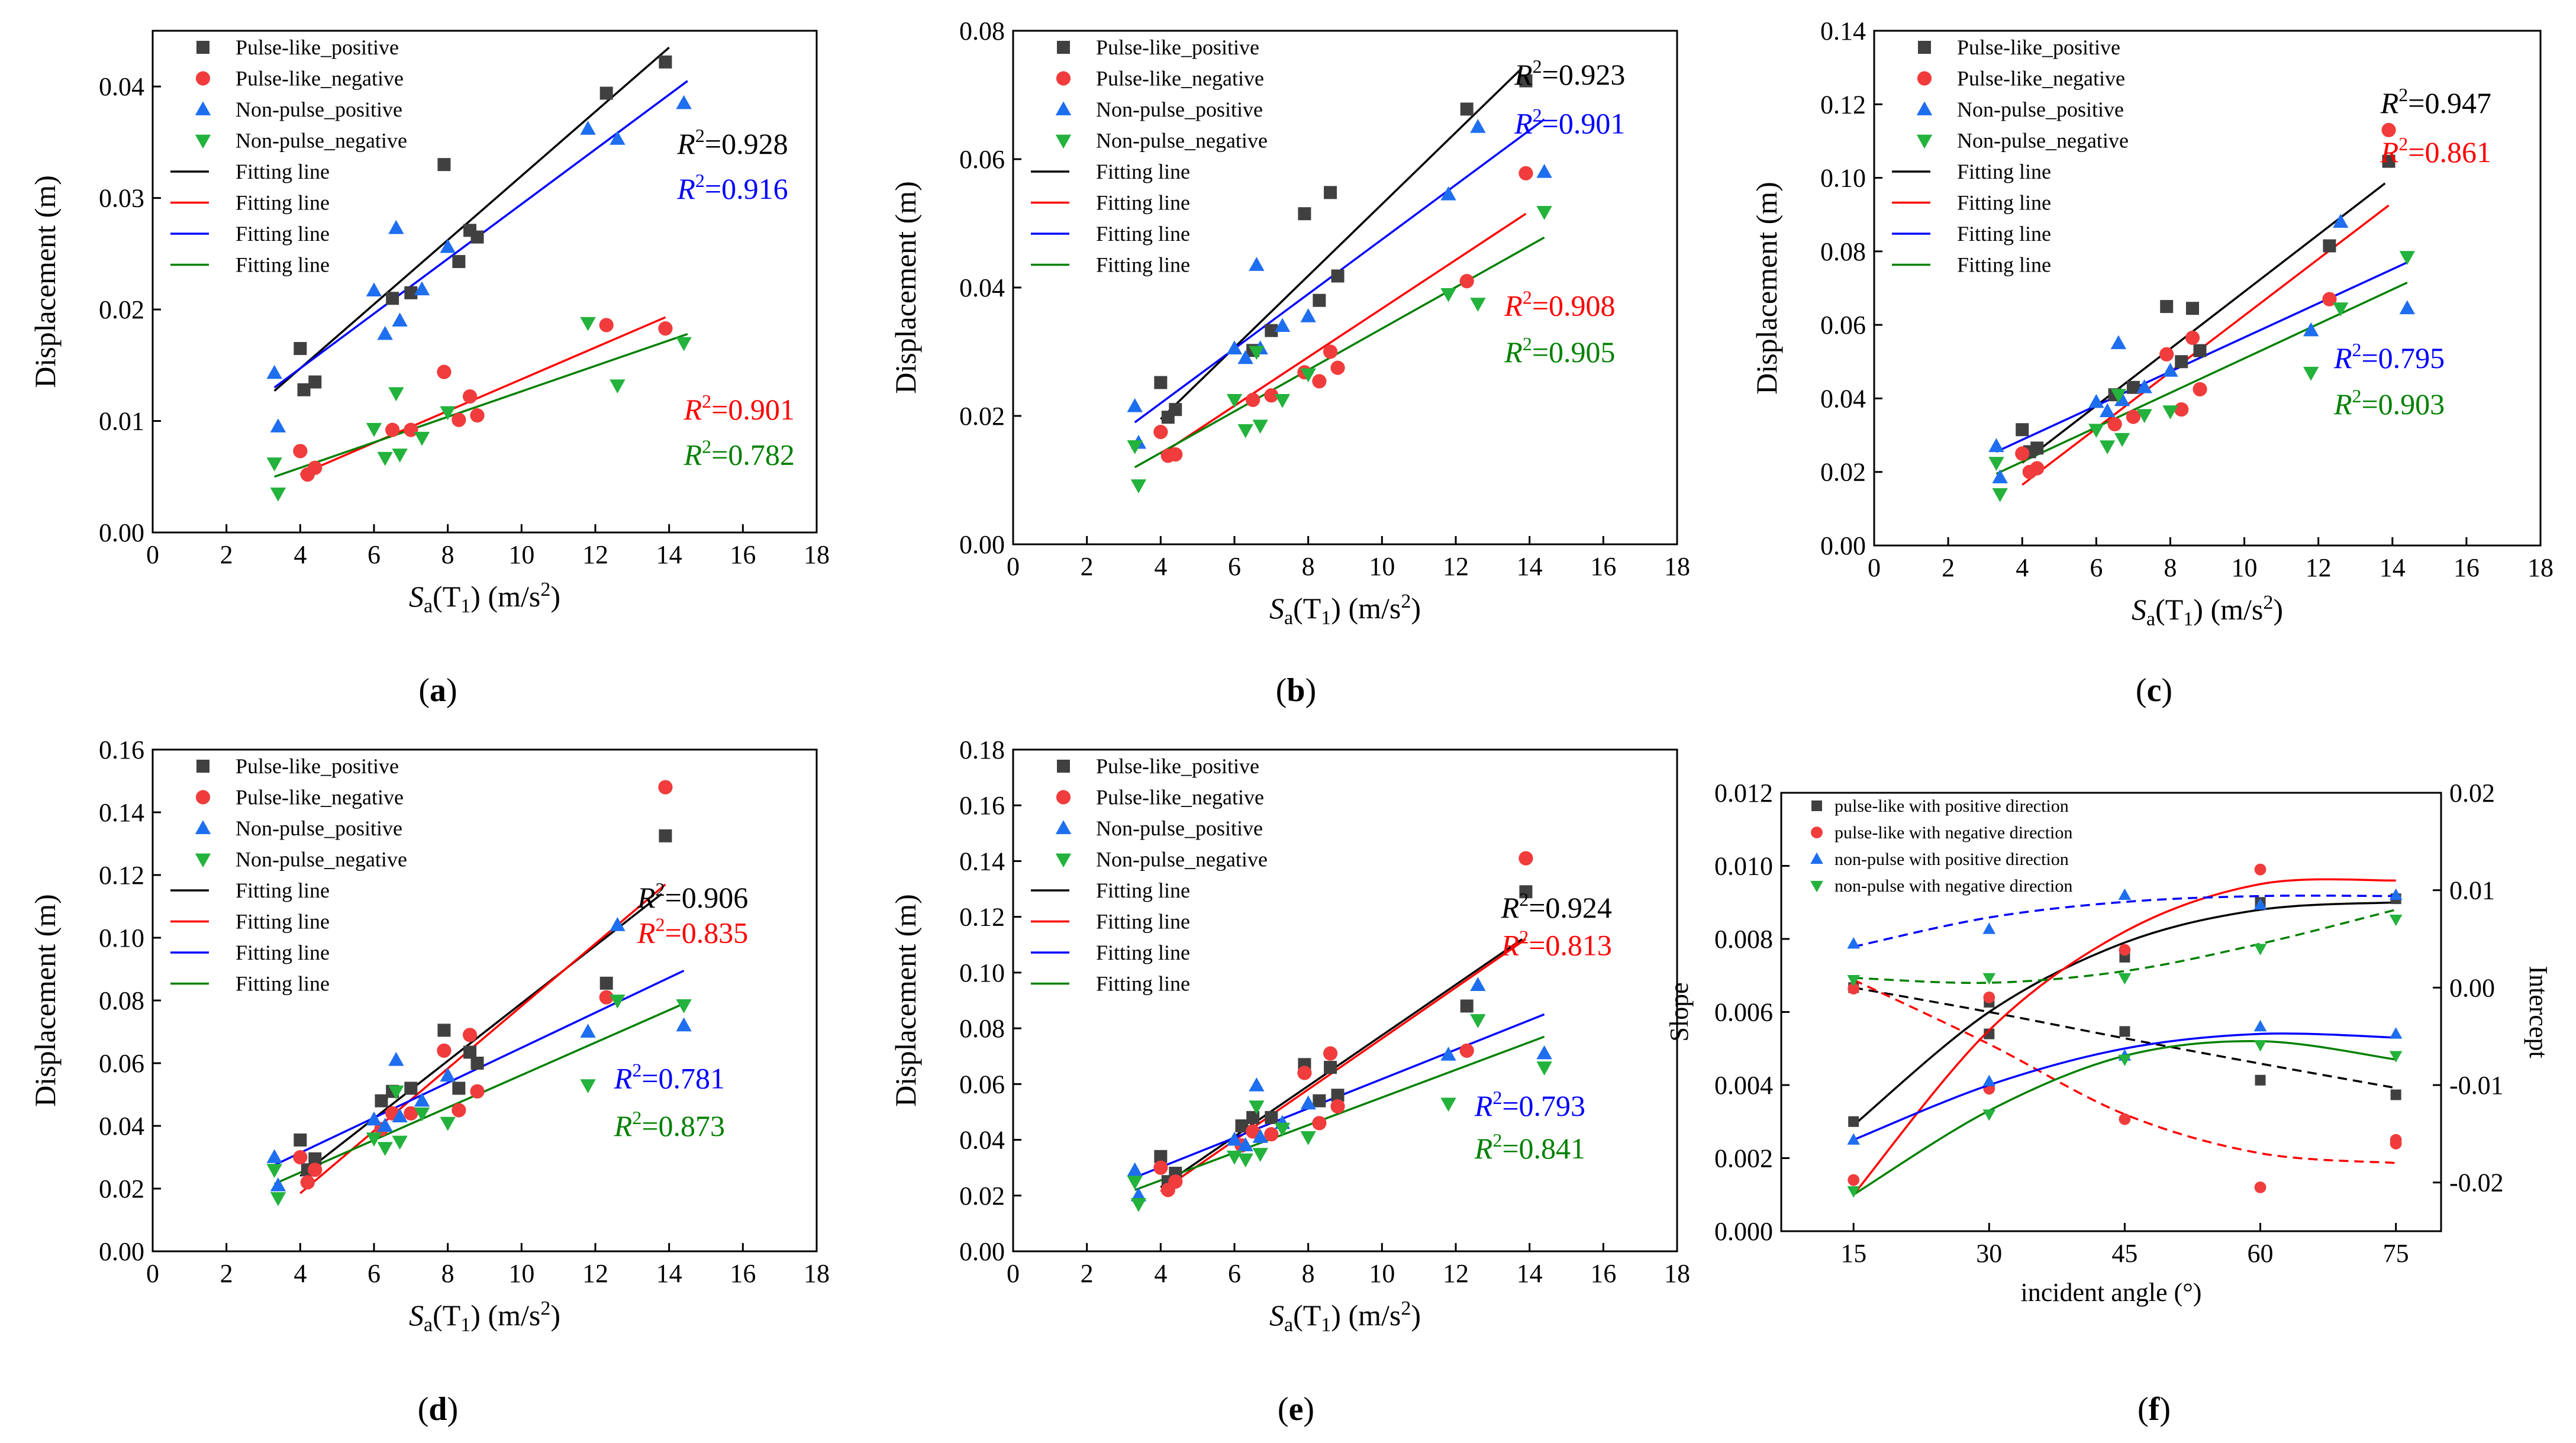 The height and width of the screenshot is (1443, 2576). Describe the element at coordinates (2396, 1253) in the screenshot. I see `x-tick-label: 75` at that location.